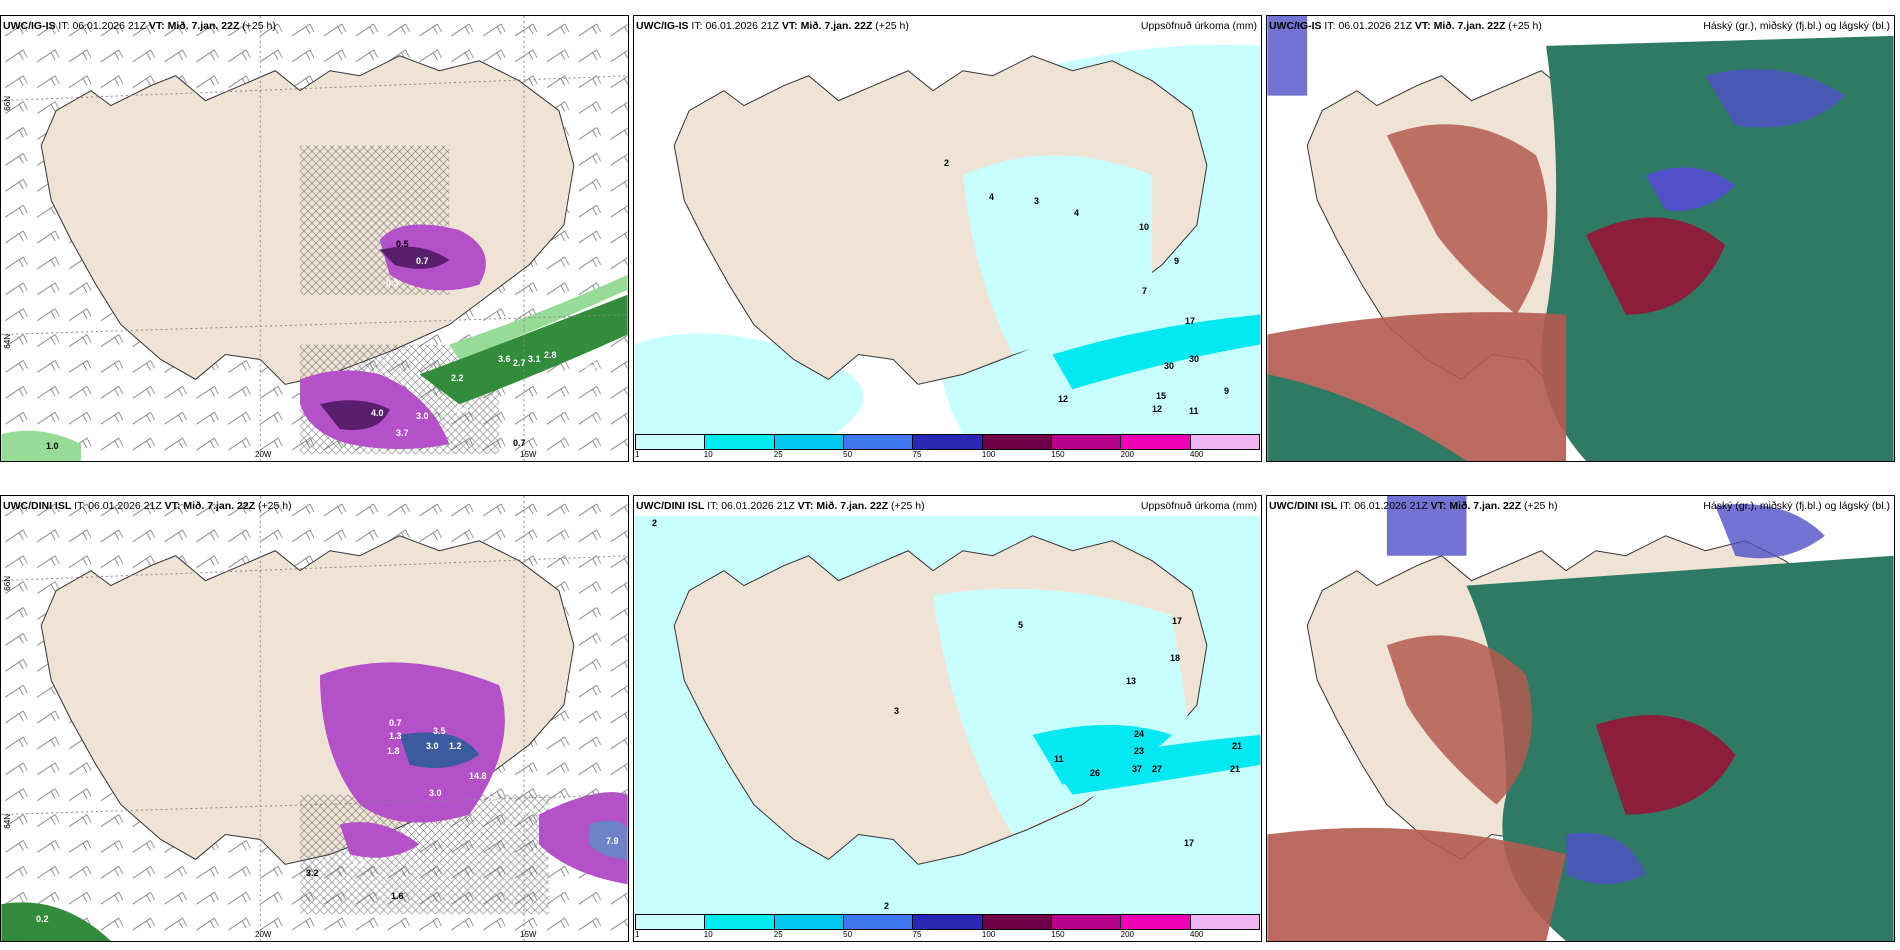 This screenshot has width=1900, height=950. What do you see at coordinates (1139, 751) in the screenshot?
I see `value-label: 23` at bounding box center [1139, 751].